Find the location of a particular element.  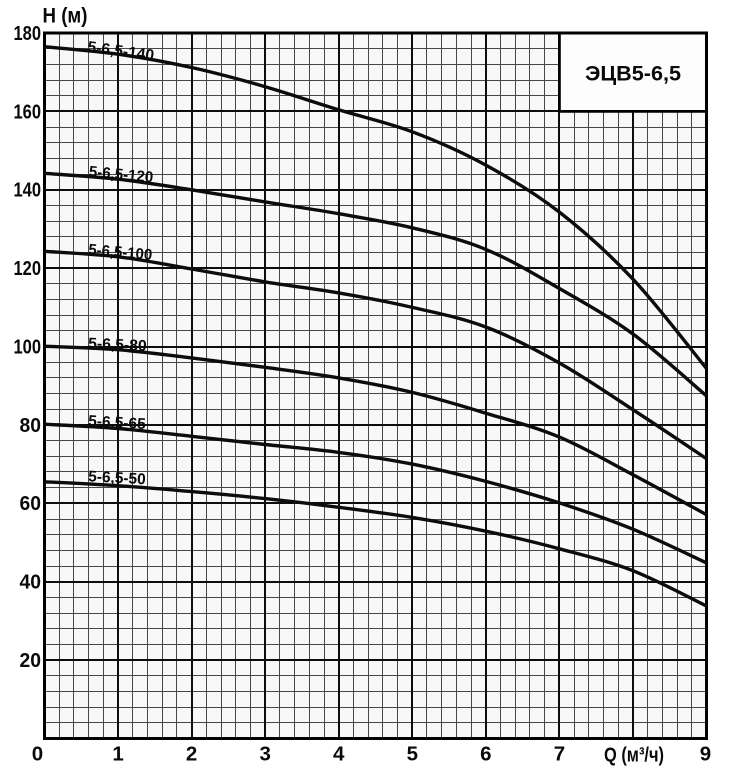

svg-text: 60 is located at coordinates (31, 503).